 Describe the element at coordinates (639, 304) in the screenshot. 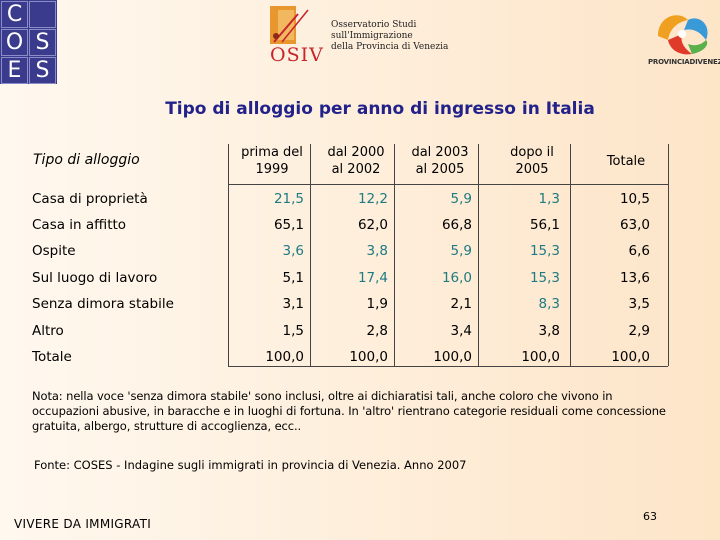

I see `table-cell: 3,5` at that location.